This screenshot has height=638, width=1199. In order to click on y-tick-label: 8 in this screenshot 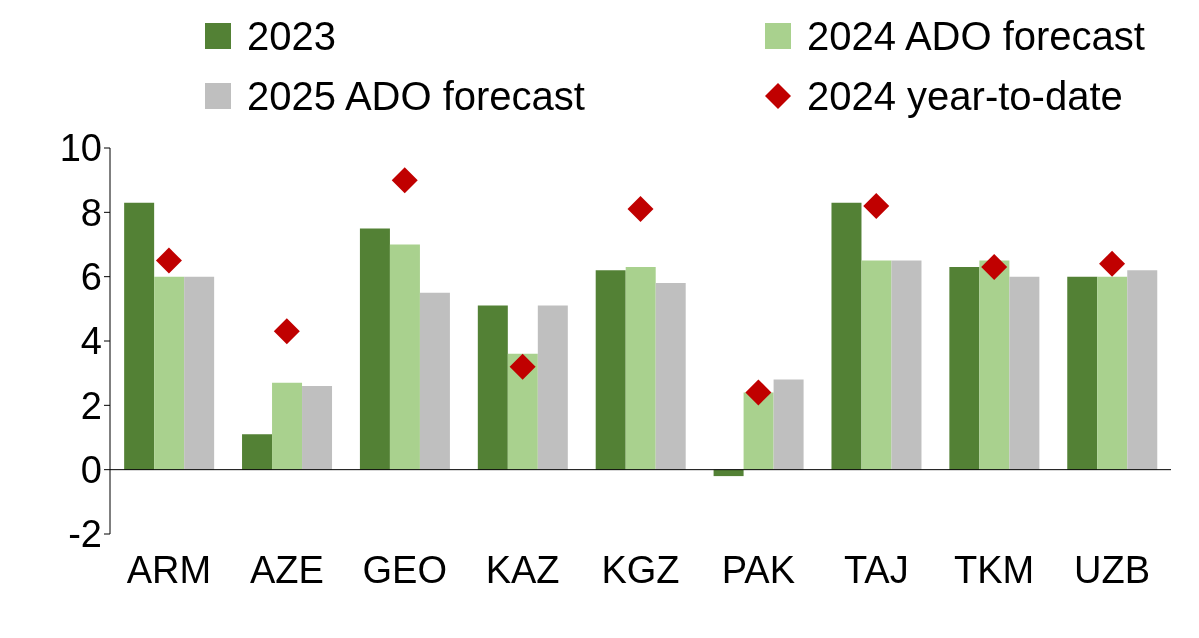, I will do `click(91, 212)`.